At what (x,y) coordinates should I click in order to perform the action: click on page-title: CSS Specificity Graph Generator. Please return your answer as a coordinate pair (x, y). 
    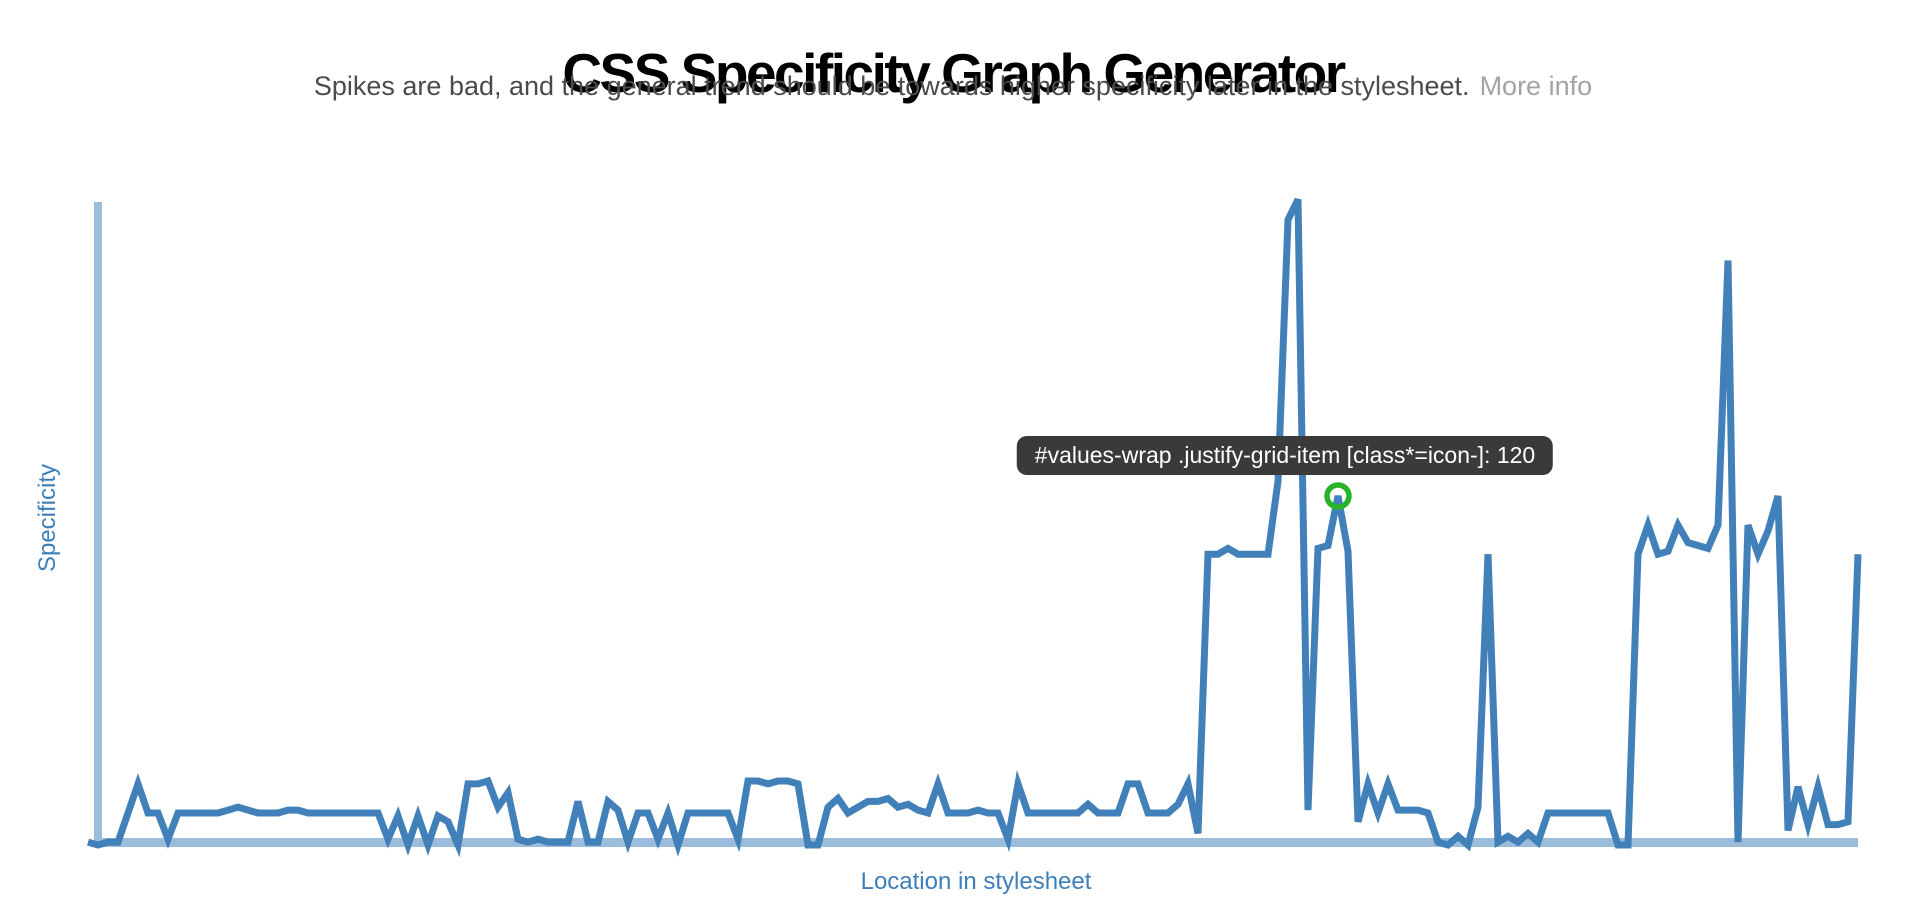
    Looking at the image, I should click on (954, 72).